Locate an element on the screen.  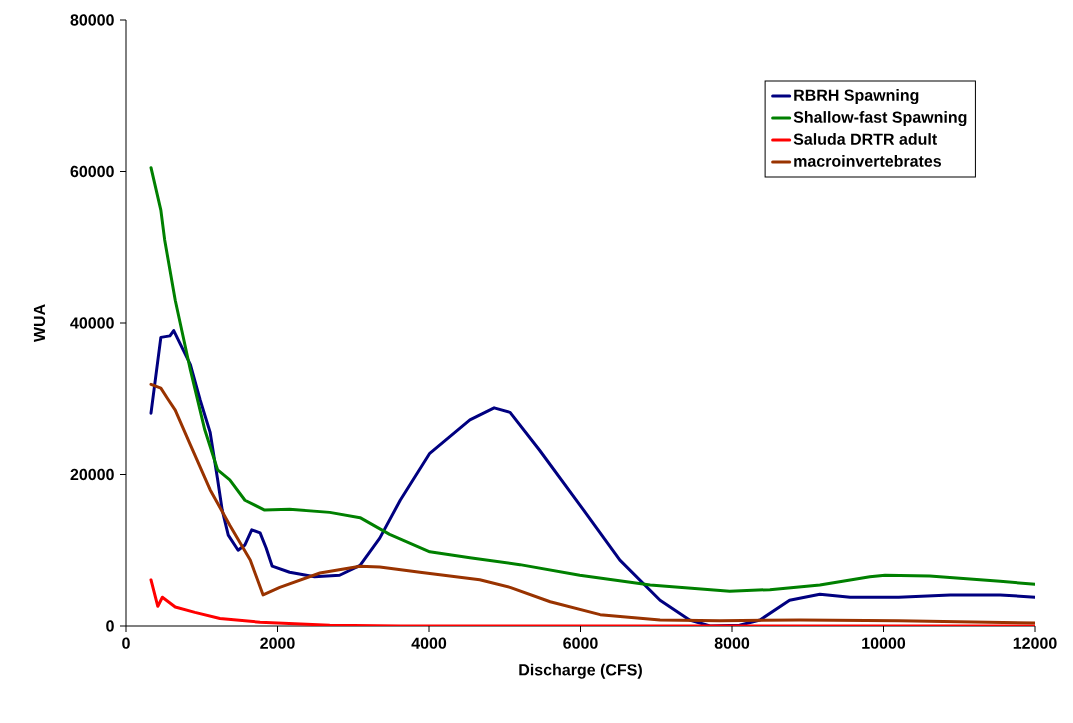
y-tick-label: 20000 is located at coordinates (92, 474).